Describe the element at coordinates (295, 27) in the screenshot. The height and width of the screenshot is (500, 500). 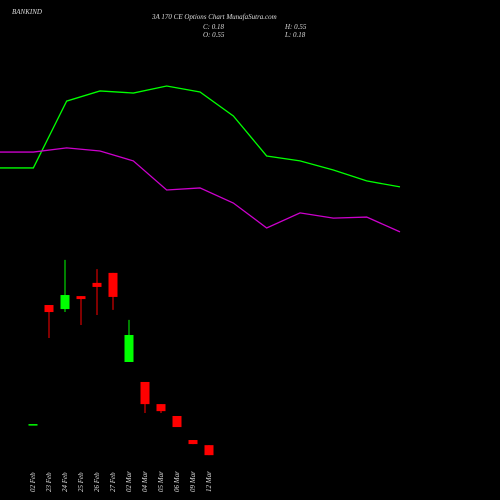
I see `high-label: H: 0.55` at that location.